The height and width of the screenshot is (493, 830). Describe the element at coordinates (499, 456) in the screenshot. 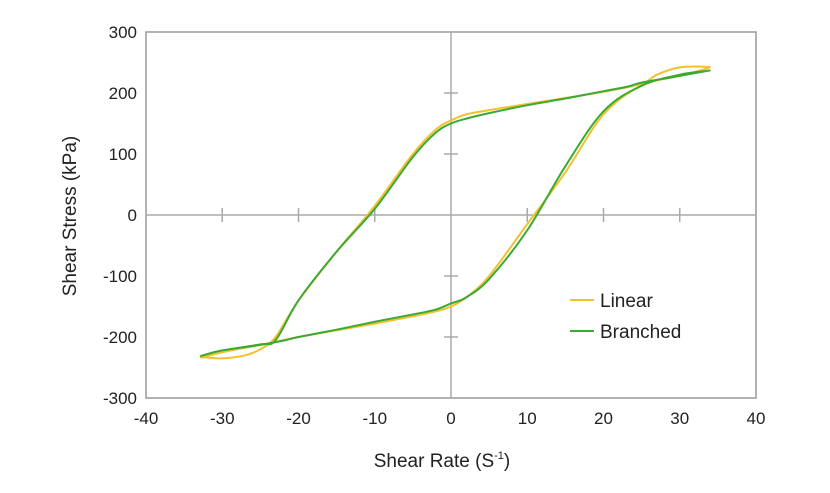

I see `x-axis-title-superscript: -1` at that location.